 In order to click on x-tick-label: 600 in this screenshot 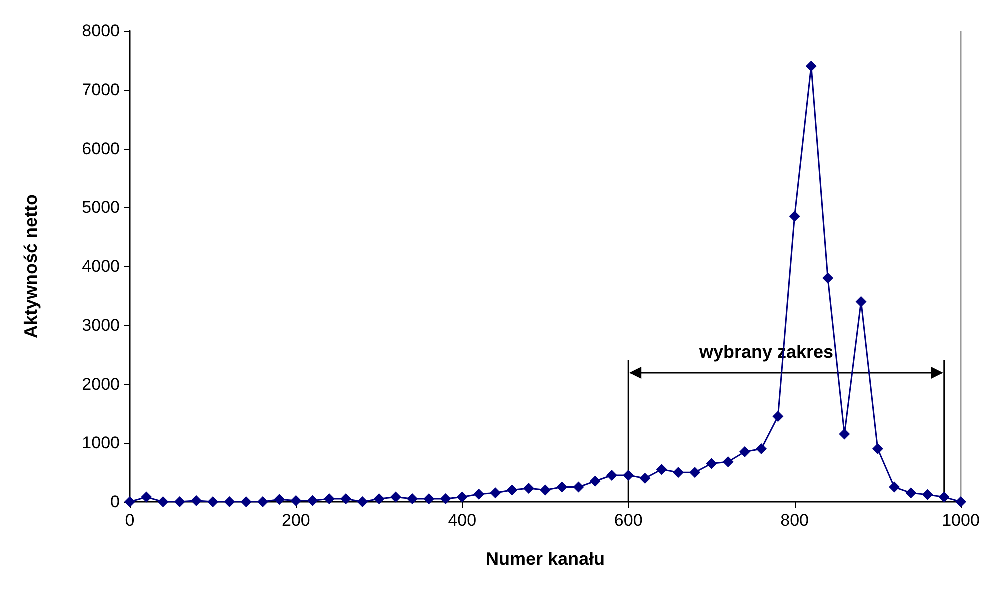, I will do `click(628, 520)`.